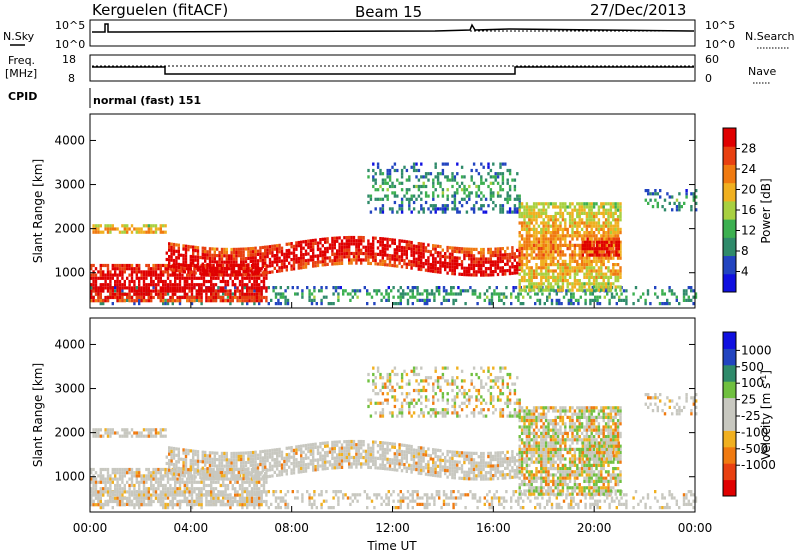  What do you see at coordinates (70, 25) in the screenshot?
I see `nsky-left-tick-top: 10^5` at bounding box center [70, 25].